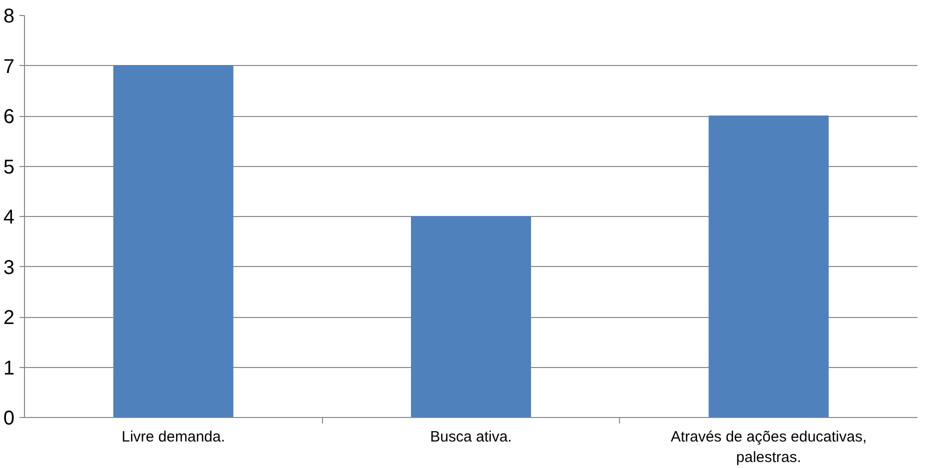 This screenshot has height=468, width=925. What do you see at coordinates (8, 17) in the screenshot?
I see `y-tick-label: 8` at bounding box center [8, 17].